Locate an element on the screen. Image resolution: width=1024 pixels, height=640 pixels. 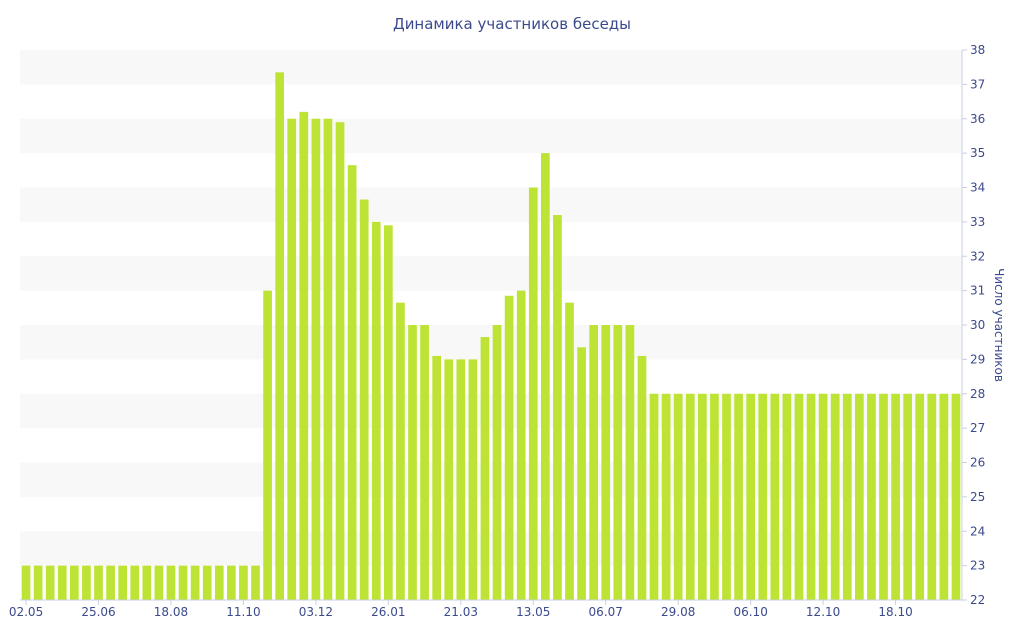
x-tick-label: 29.08 is located at coordinates (678, 612).